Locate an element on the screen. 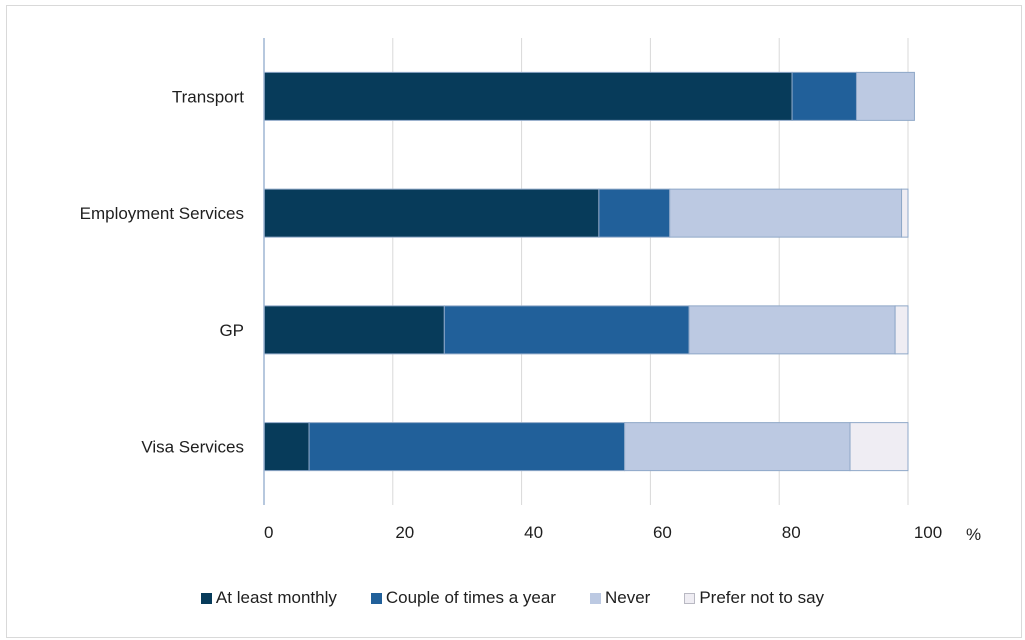 The height and width of the screenshot is (640, 1025). legend-label: Couple of times a year is located at coordinates (470, 597).